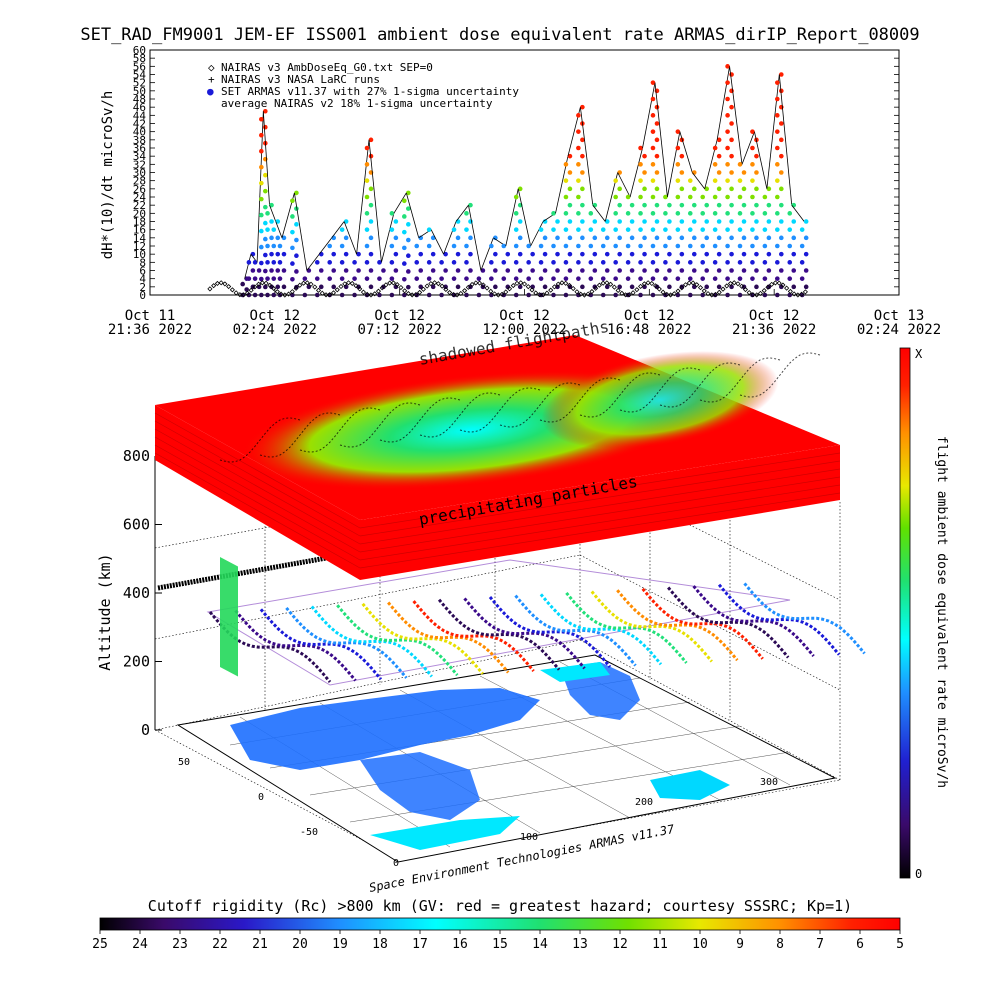  What do you see at coordinates (139, 107) in the screenshot?
I see `y-tick-label: 46` at bounding box center [139, 107].